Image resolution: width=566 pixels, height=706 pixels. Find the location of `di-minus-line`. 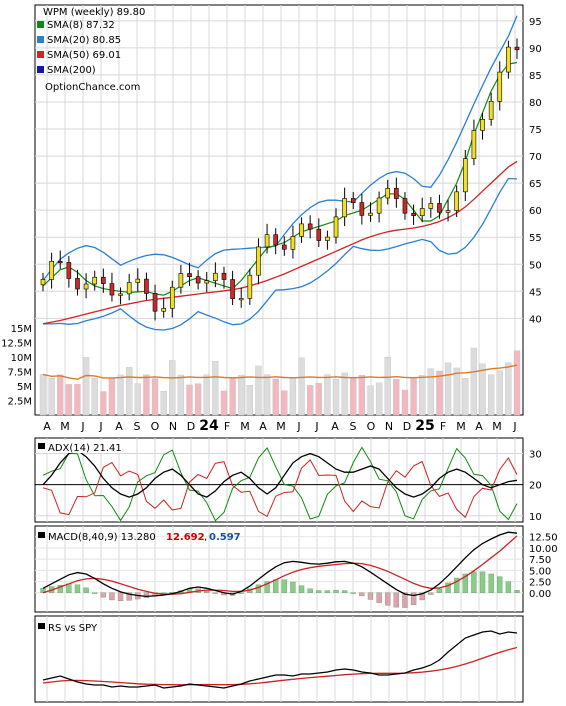

di-minus-line is located at coordinates (280, 488).